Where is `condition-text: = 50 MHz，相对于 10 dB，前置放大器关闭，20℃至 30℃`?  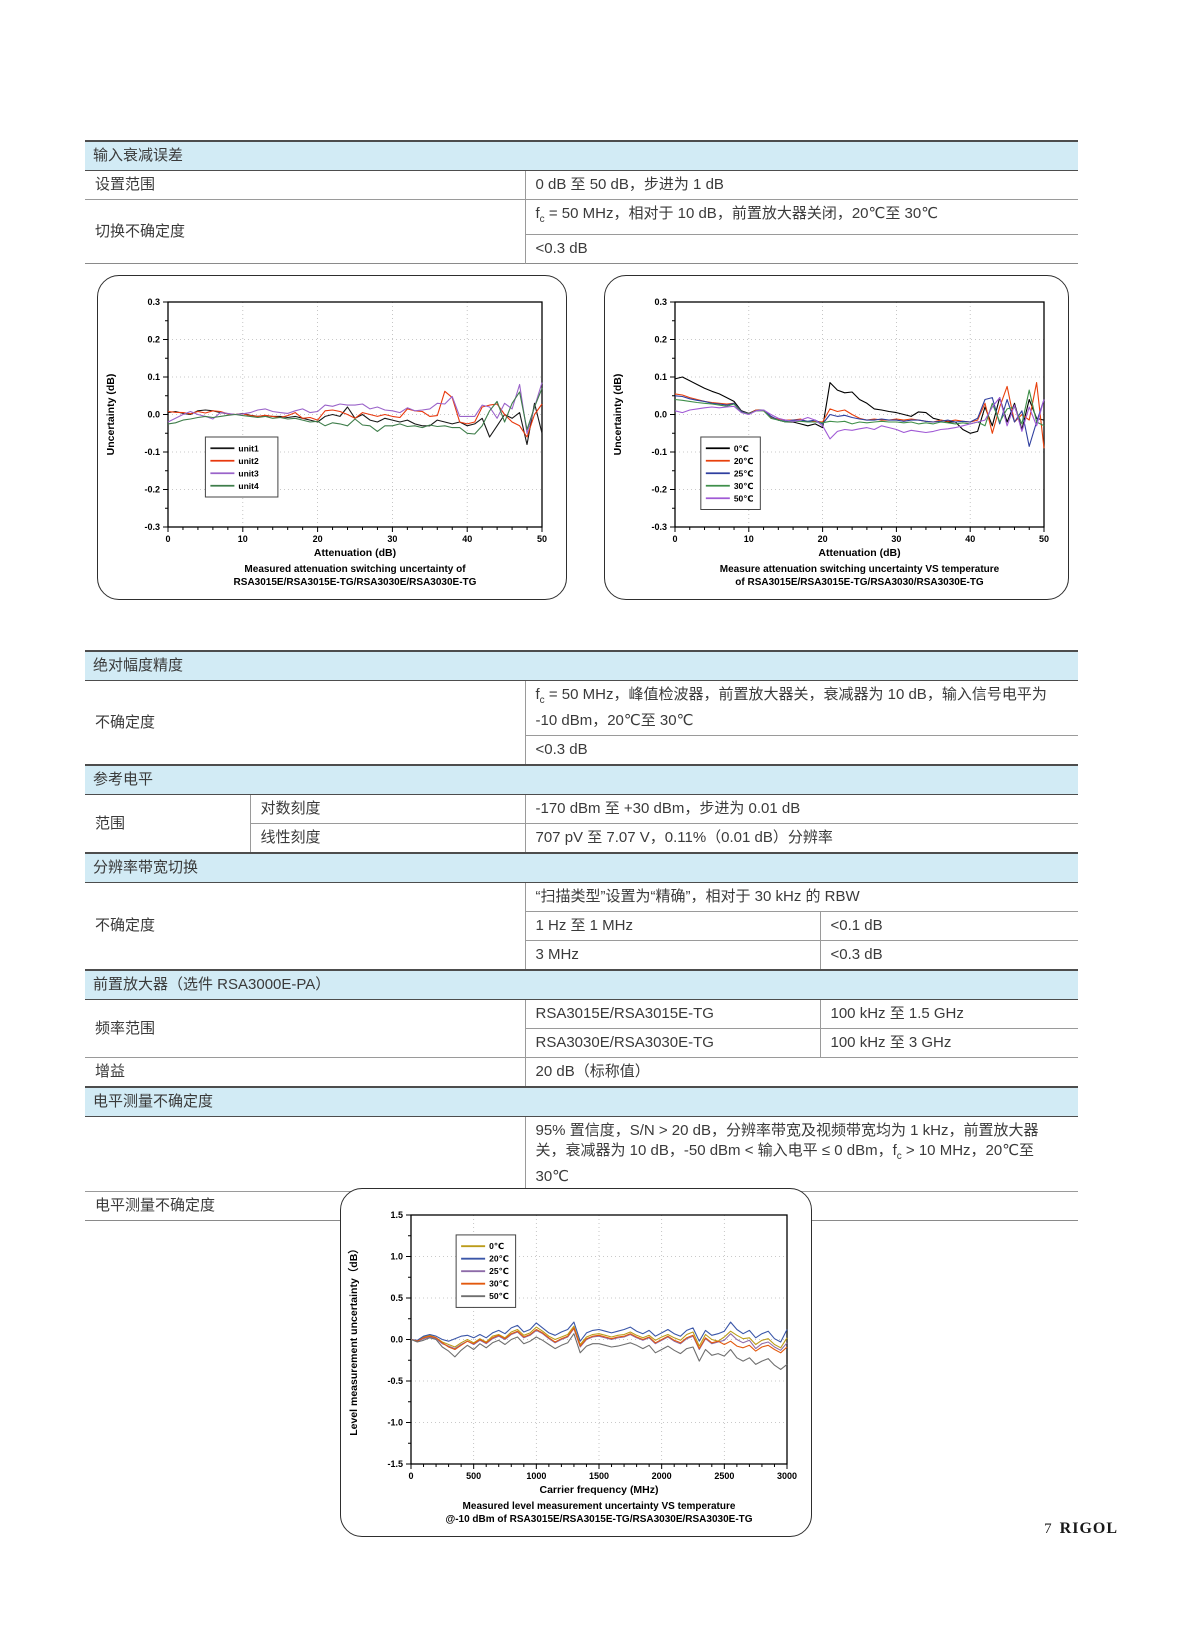
condition-text: = 50 MHz，相对于 10 dB，前置放大器关闭，20℃至 30℃ is located at coordinates (741, 213).